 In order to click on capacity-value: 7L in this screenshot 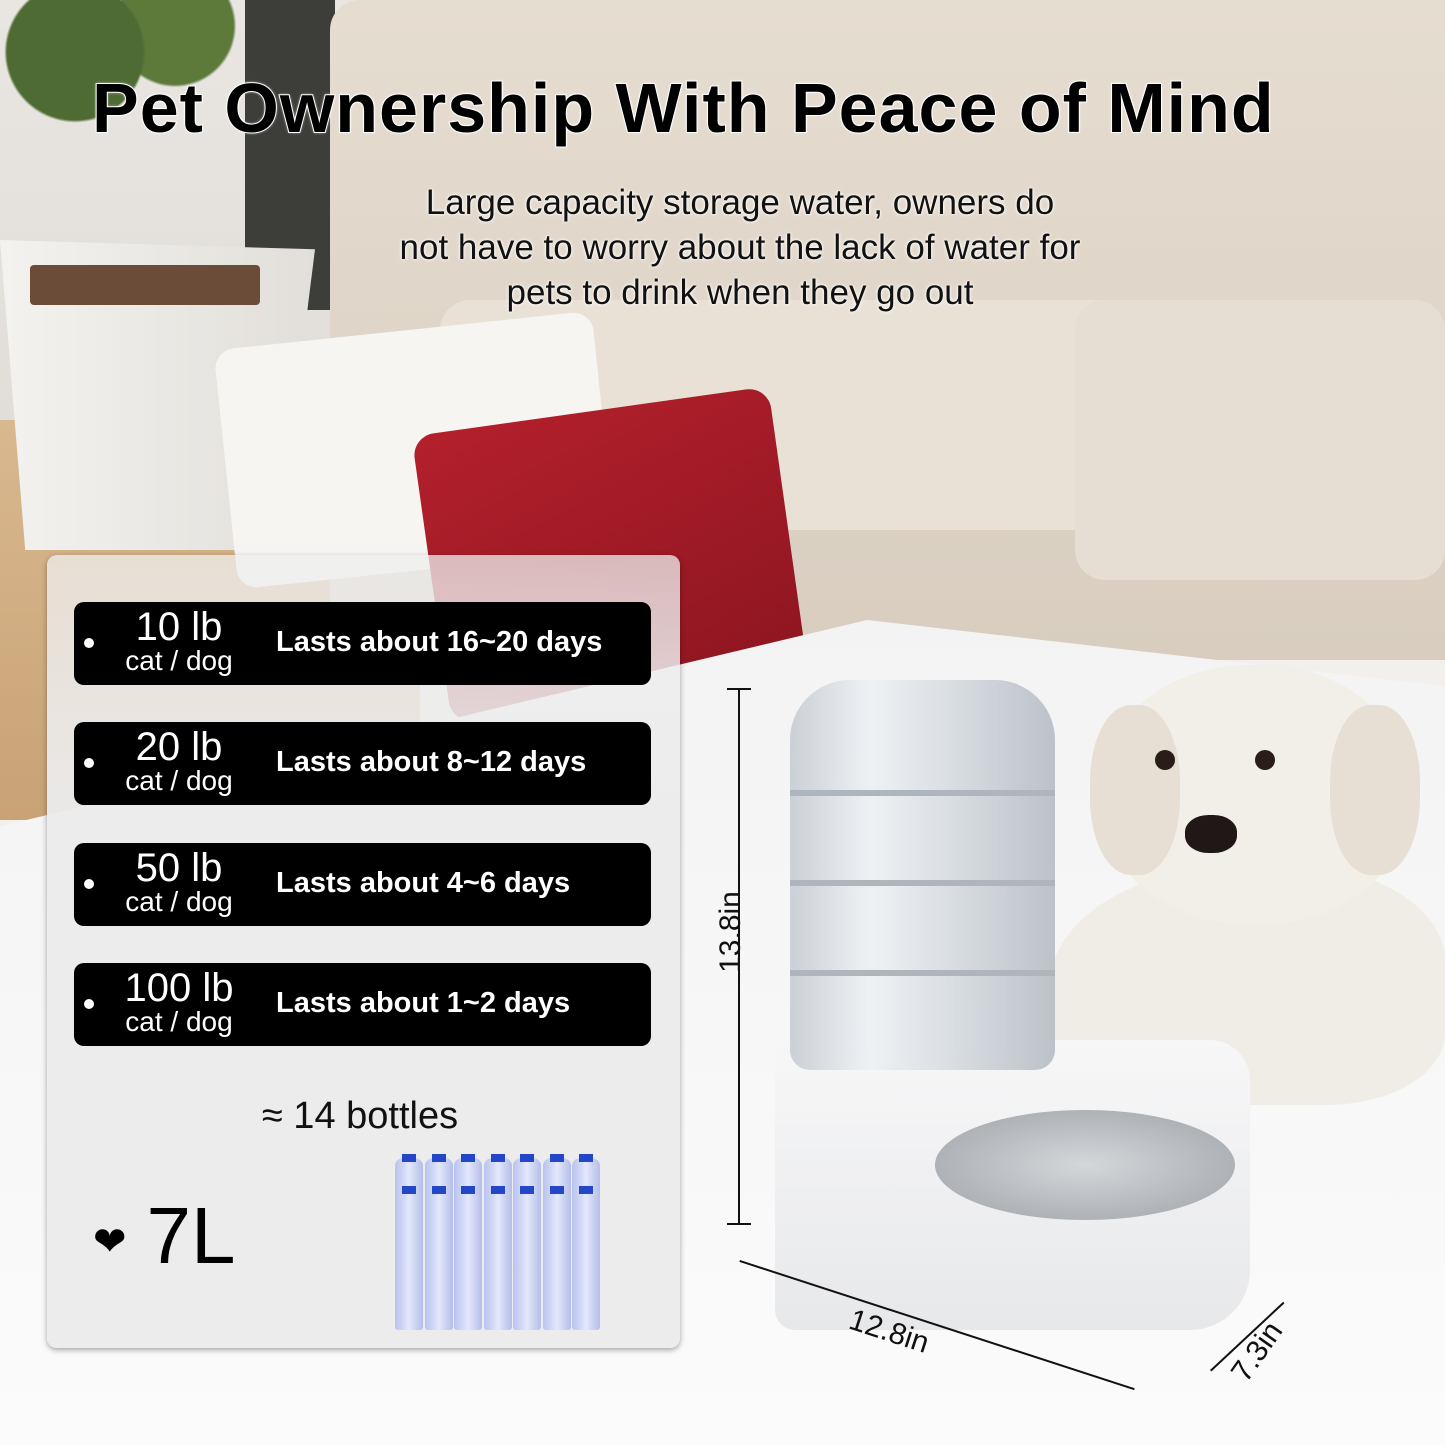, I will do `click(191, 1235)`.